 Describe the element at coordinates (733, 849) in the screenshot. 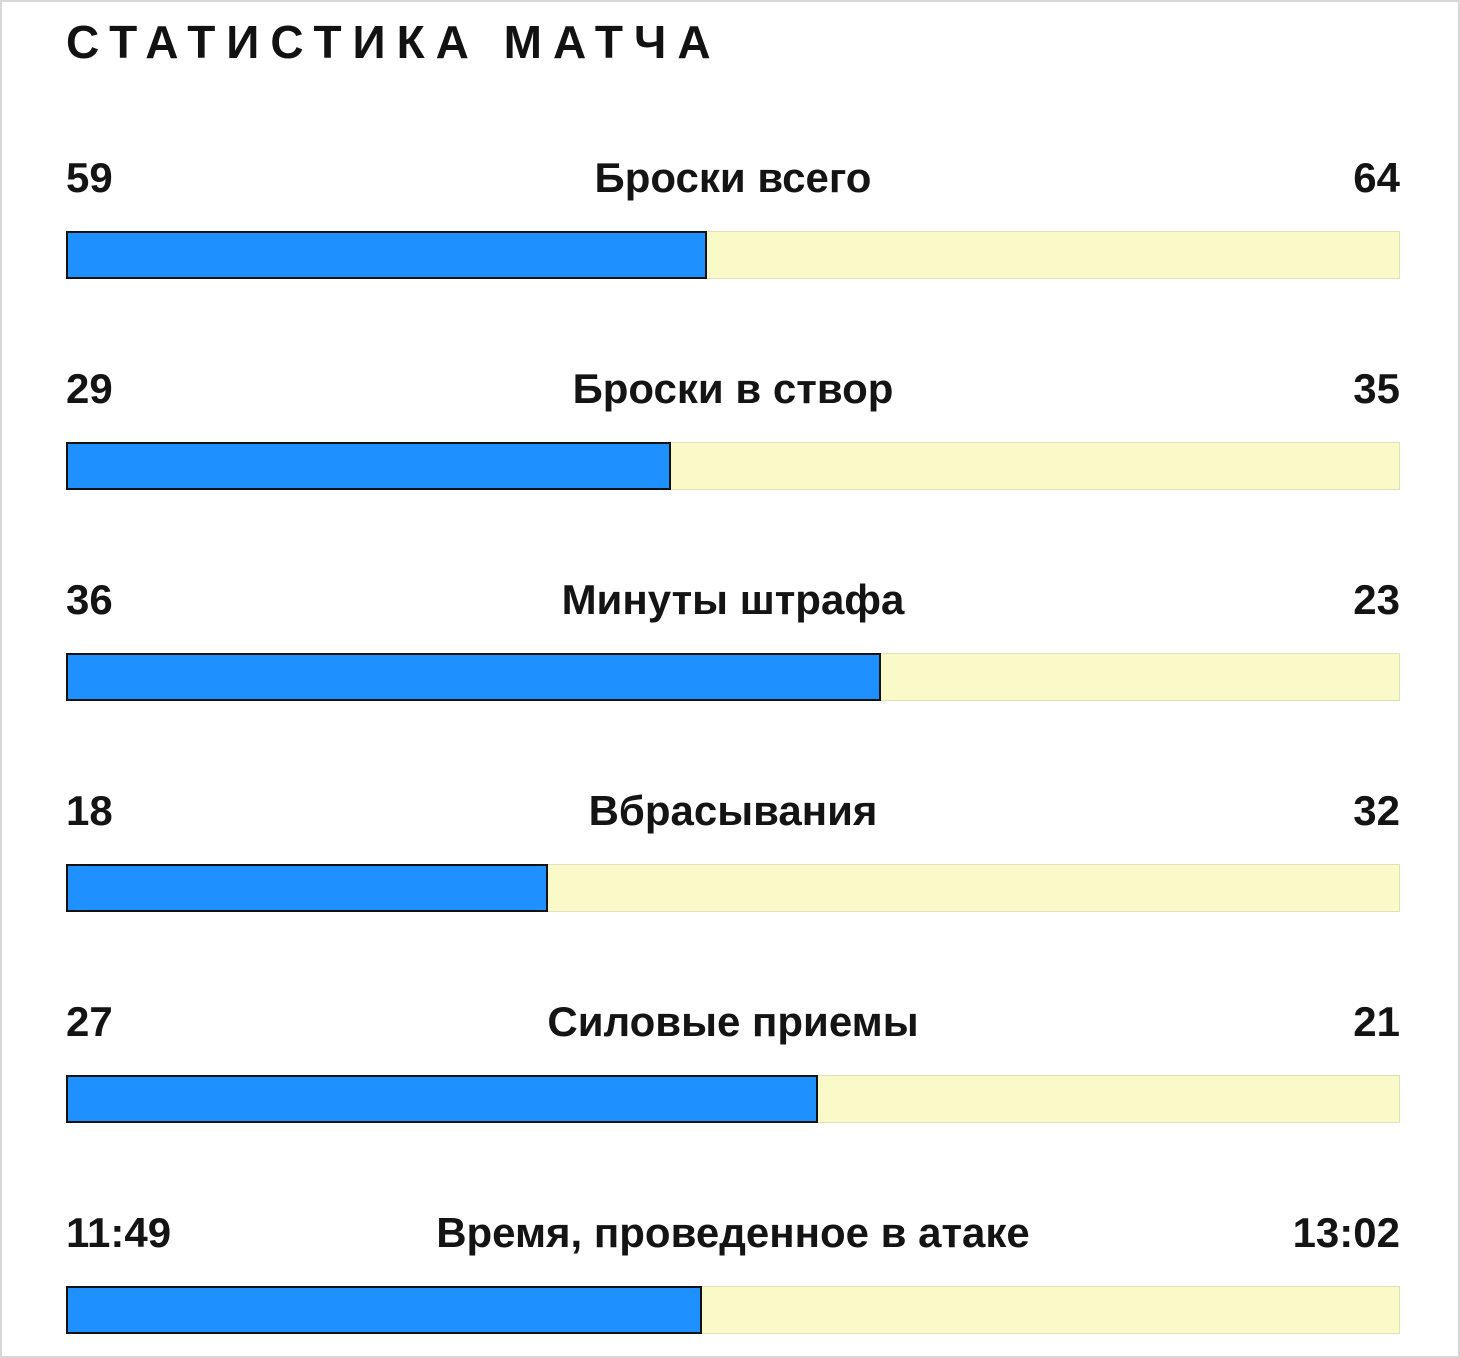

I see `stat-row: 18 Вбрасывания 32` at that location.